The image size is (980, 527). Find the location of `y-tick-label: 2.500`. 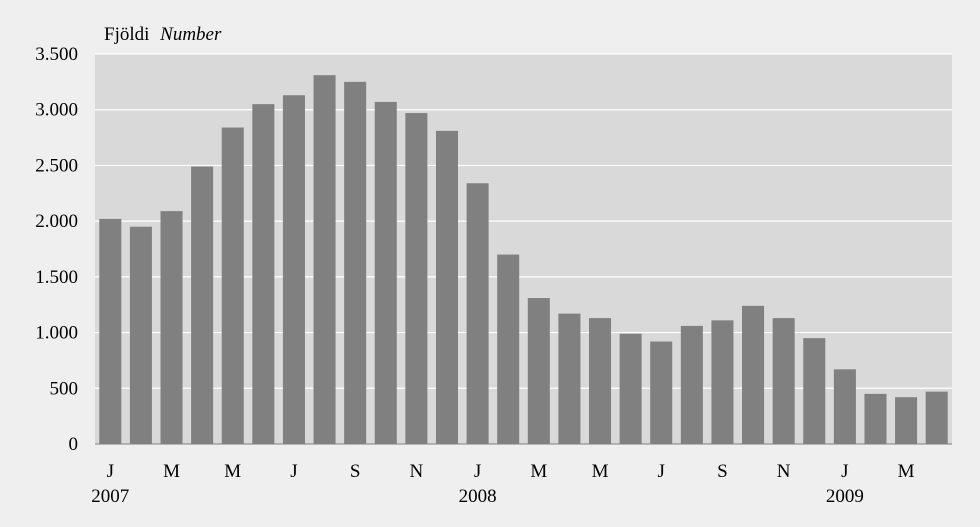

y-tick-label: 2.500 is located at coordinates (56, 165).